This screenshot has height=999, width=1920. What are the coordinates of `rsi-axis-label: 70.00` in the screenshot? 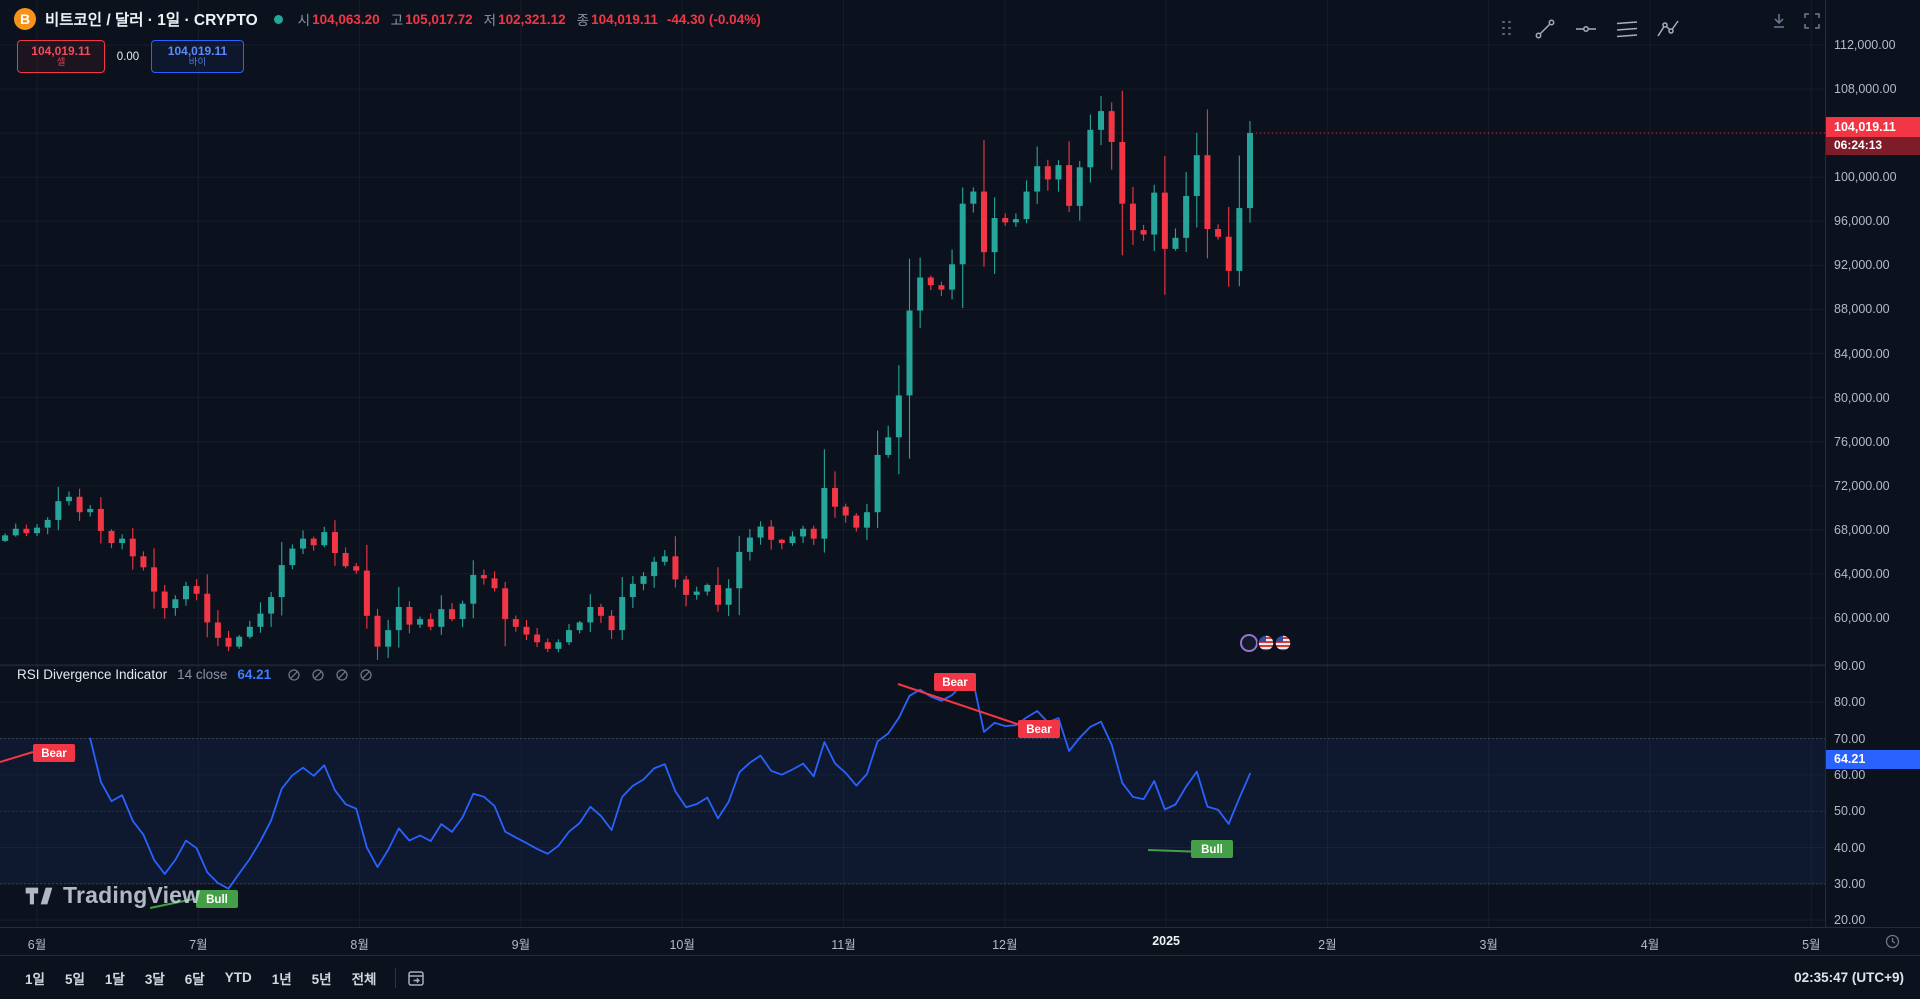 It's located at (1850, 738).